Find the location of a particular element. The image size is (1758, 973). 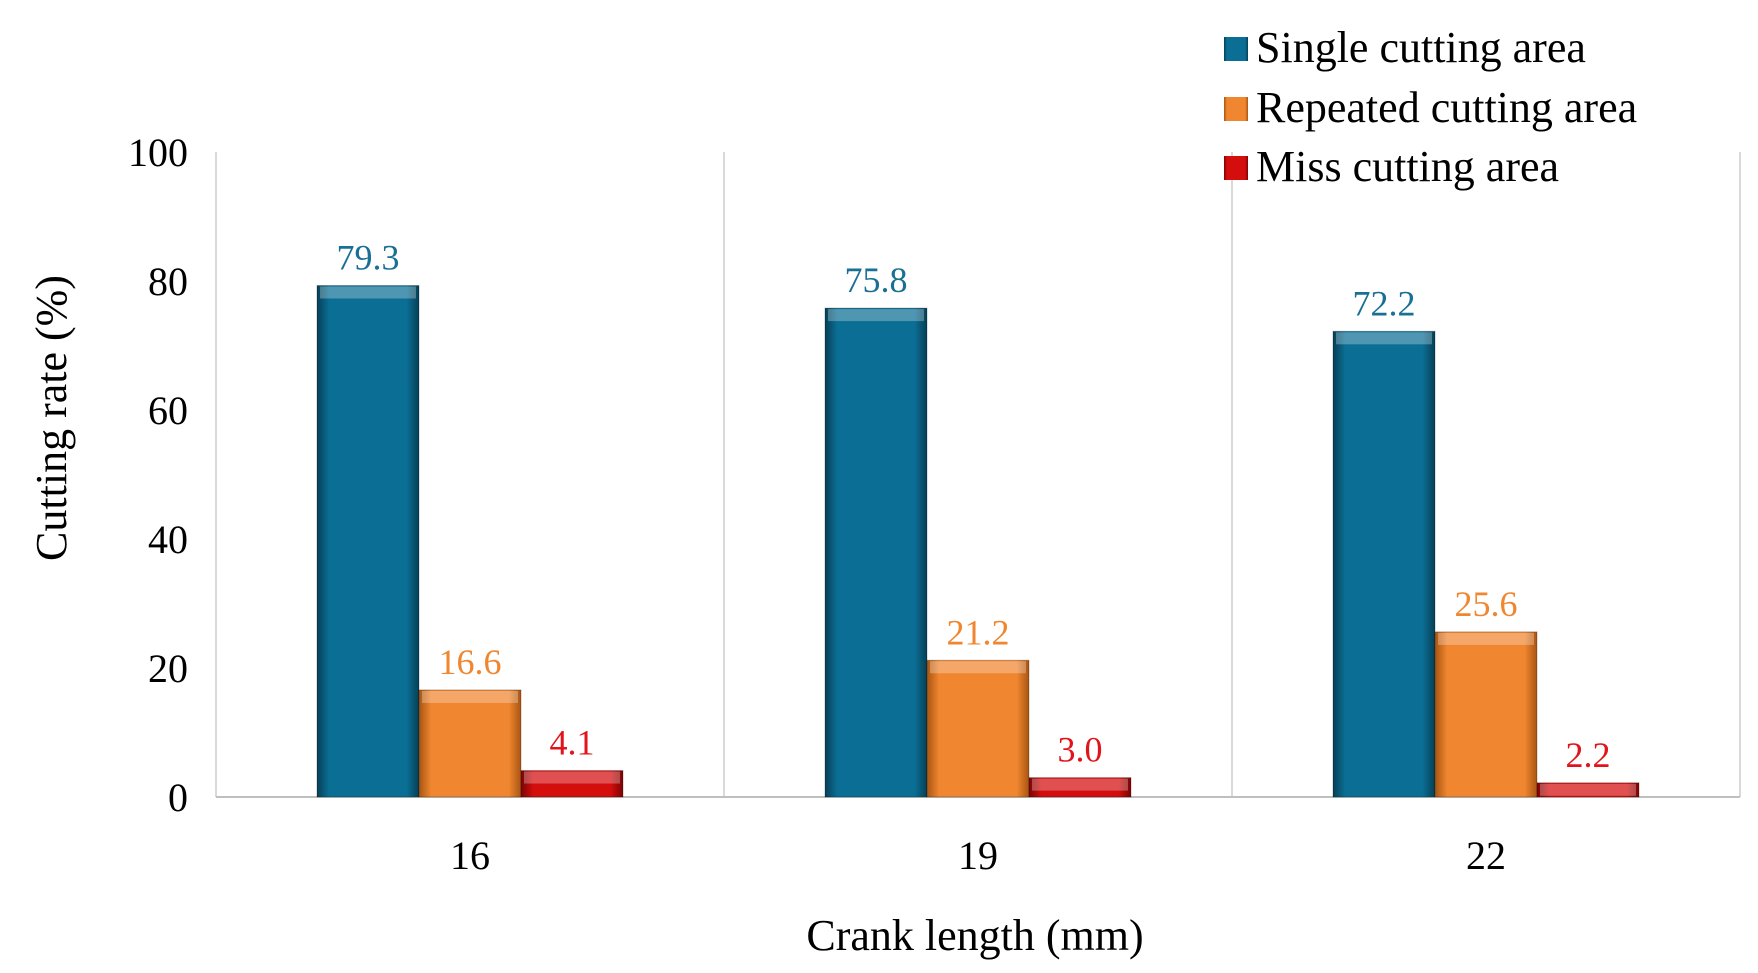

data-label: 79.3 is located at coordinates (368, 258).